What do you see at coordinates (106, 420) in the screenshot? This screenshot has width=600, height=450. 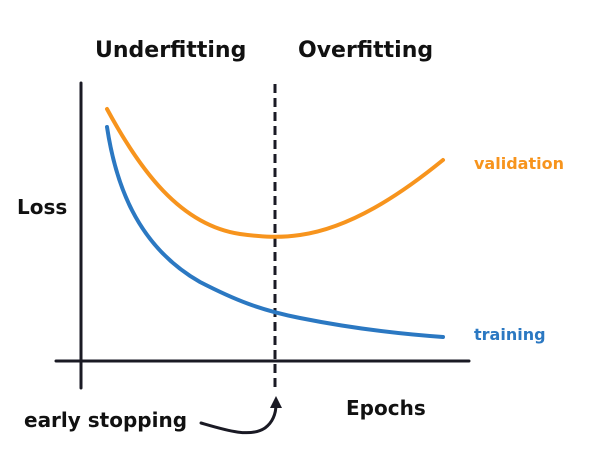 I see `early-stopping-label: early stopping` at bounding box center [106, 420].